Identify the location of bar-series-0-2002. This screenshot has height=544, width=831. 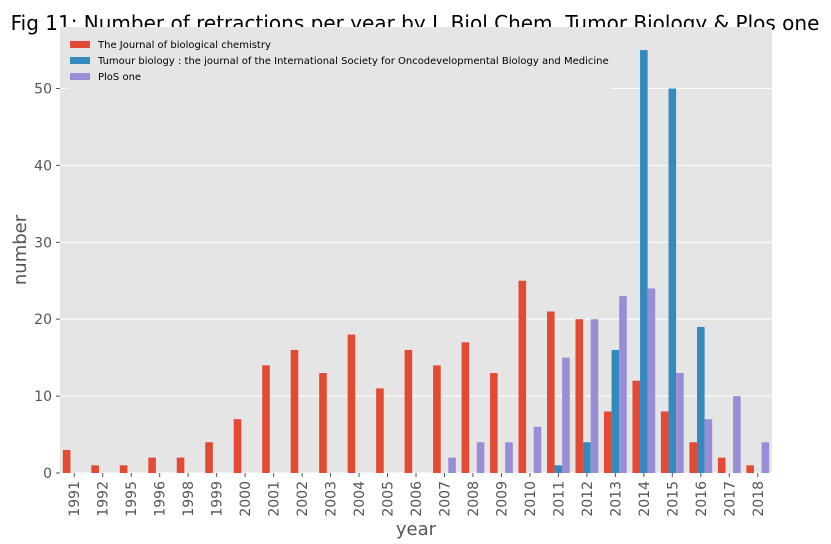
(294, 411).